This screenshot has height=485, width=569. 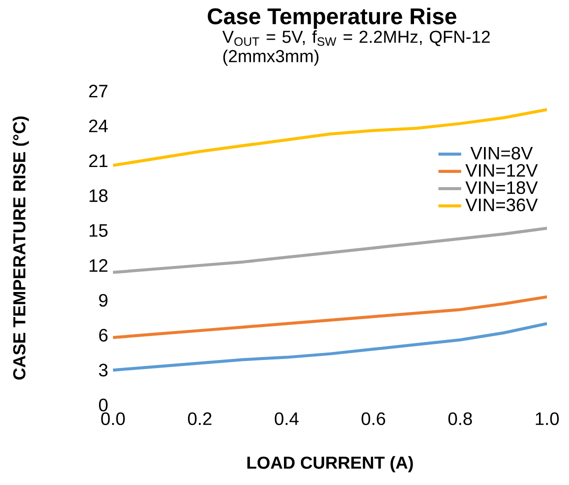 I want to click on y-tick-label: 27, so click(x=98, y=91).